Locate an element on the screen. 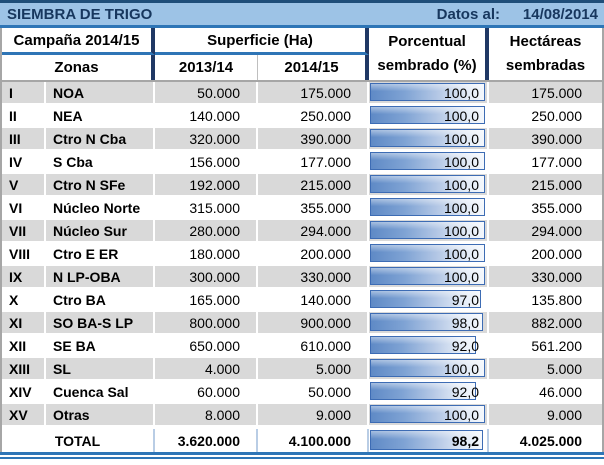 The width and height of the screenshot is (604, 465). table-row: IX N LP-OBA 300.000 330.000 100,0 330.000 is located at coordinates (302, 277).